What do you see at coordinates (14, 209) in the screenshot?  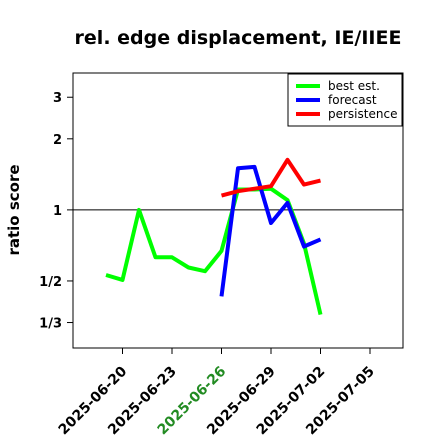 I see `y-axis-label: ratio score` at bounding box center [14, 209].